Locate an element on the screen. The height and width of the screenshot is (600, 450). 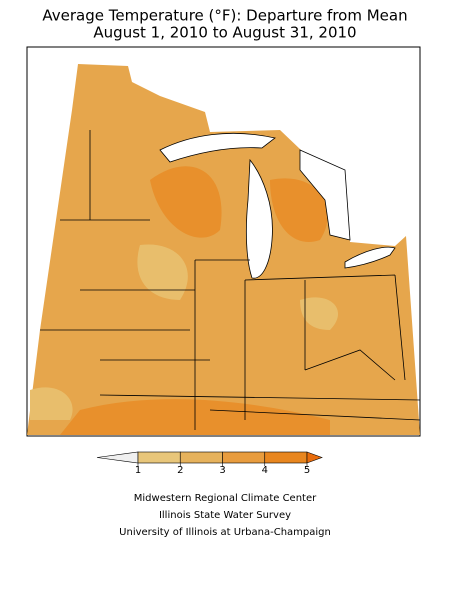
title-line: August 1, 2010 to August 31, 2010 is located at coordinates (224, 33).